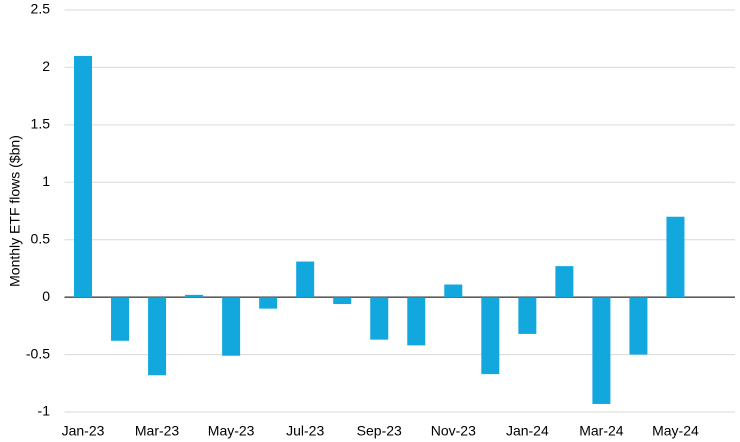 Image resolution: width=740 pixels, height=442 pixels. Describe the element at coordinates (379, 431) in the screenshot. I see `x-tick-label: Sep-23` at that location.